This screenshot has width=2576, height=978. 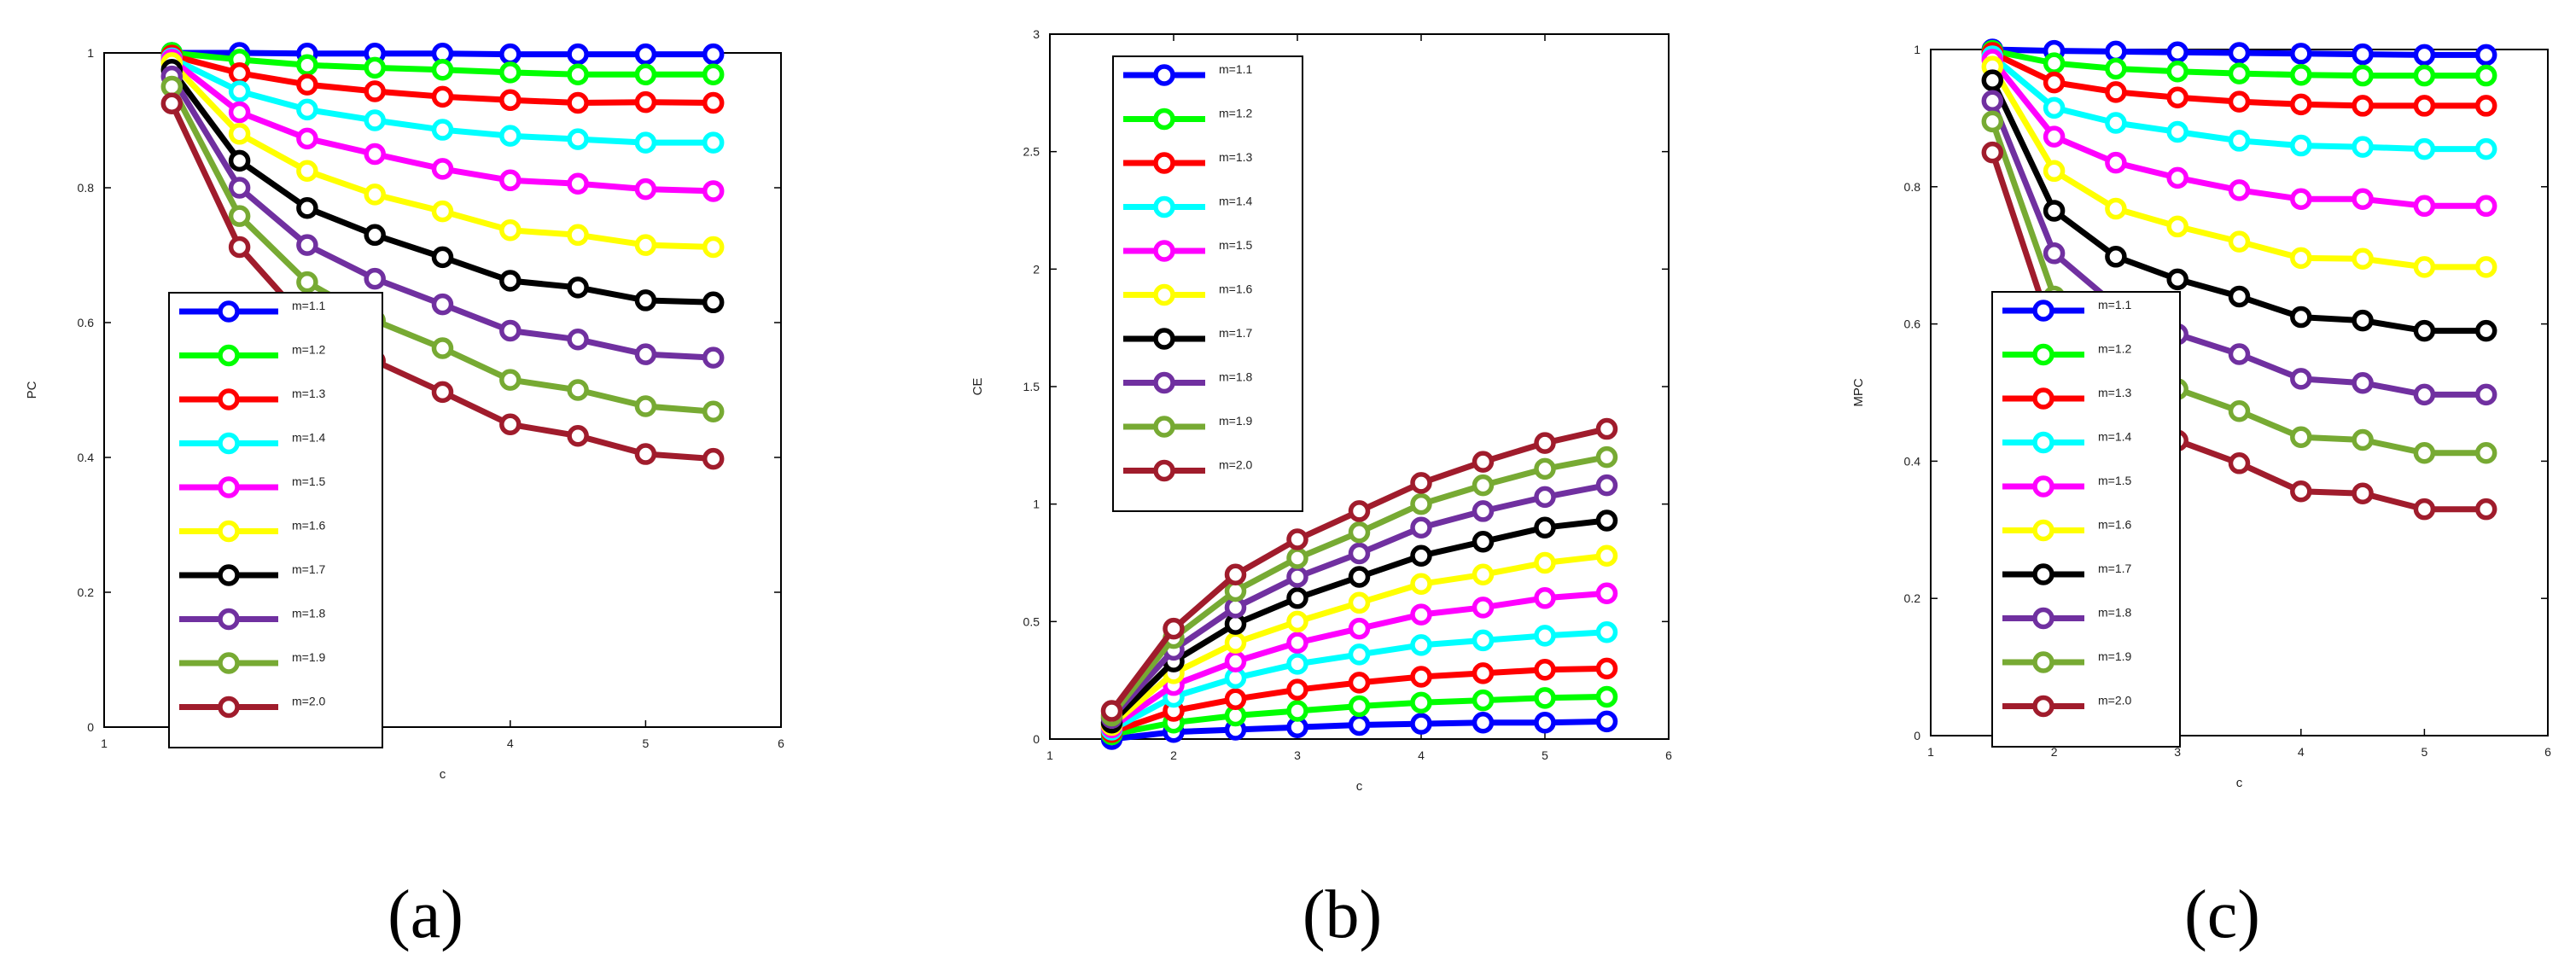 I want to click on panel-label: (b), so click(x=1342, y=914).